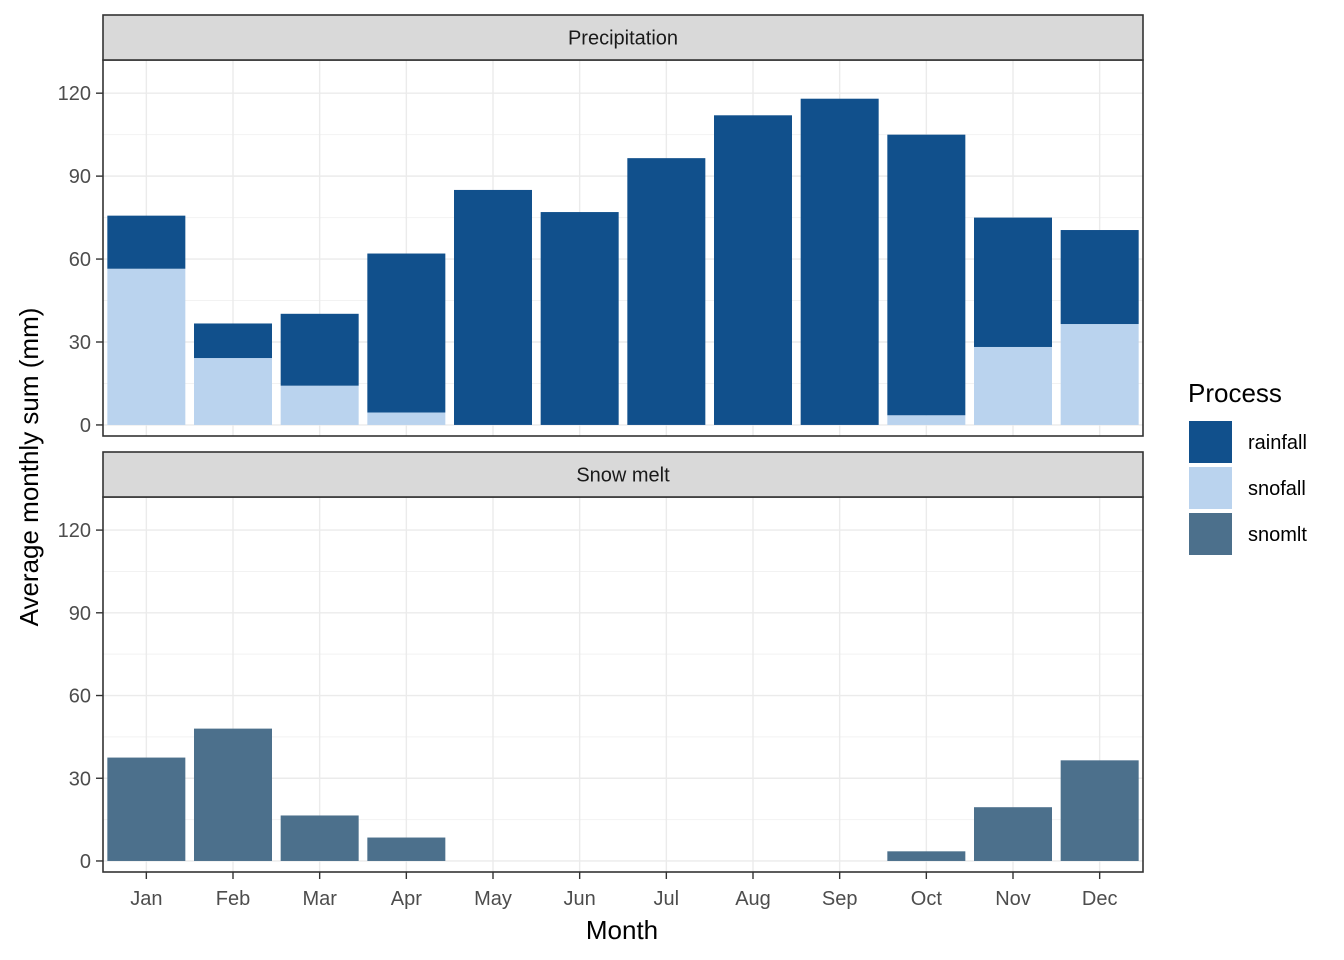 This screenshot has width=1344, height=960. I want to click on x-tick-label-dec: Dec, so click(1100, 899).